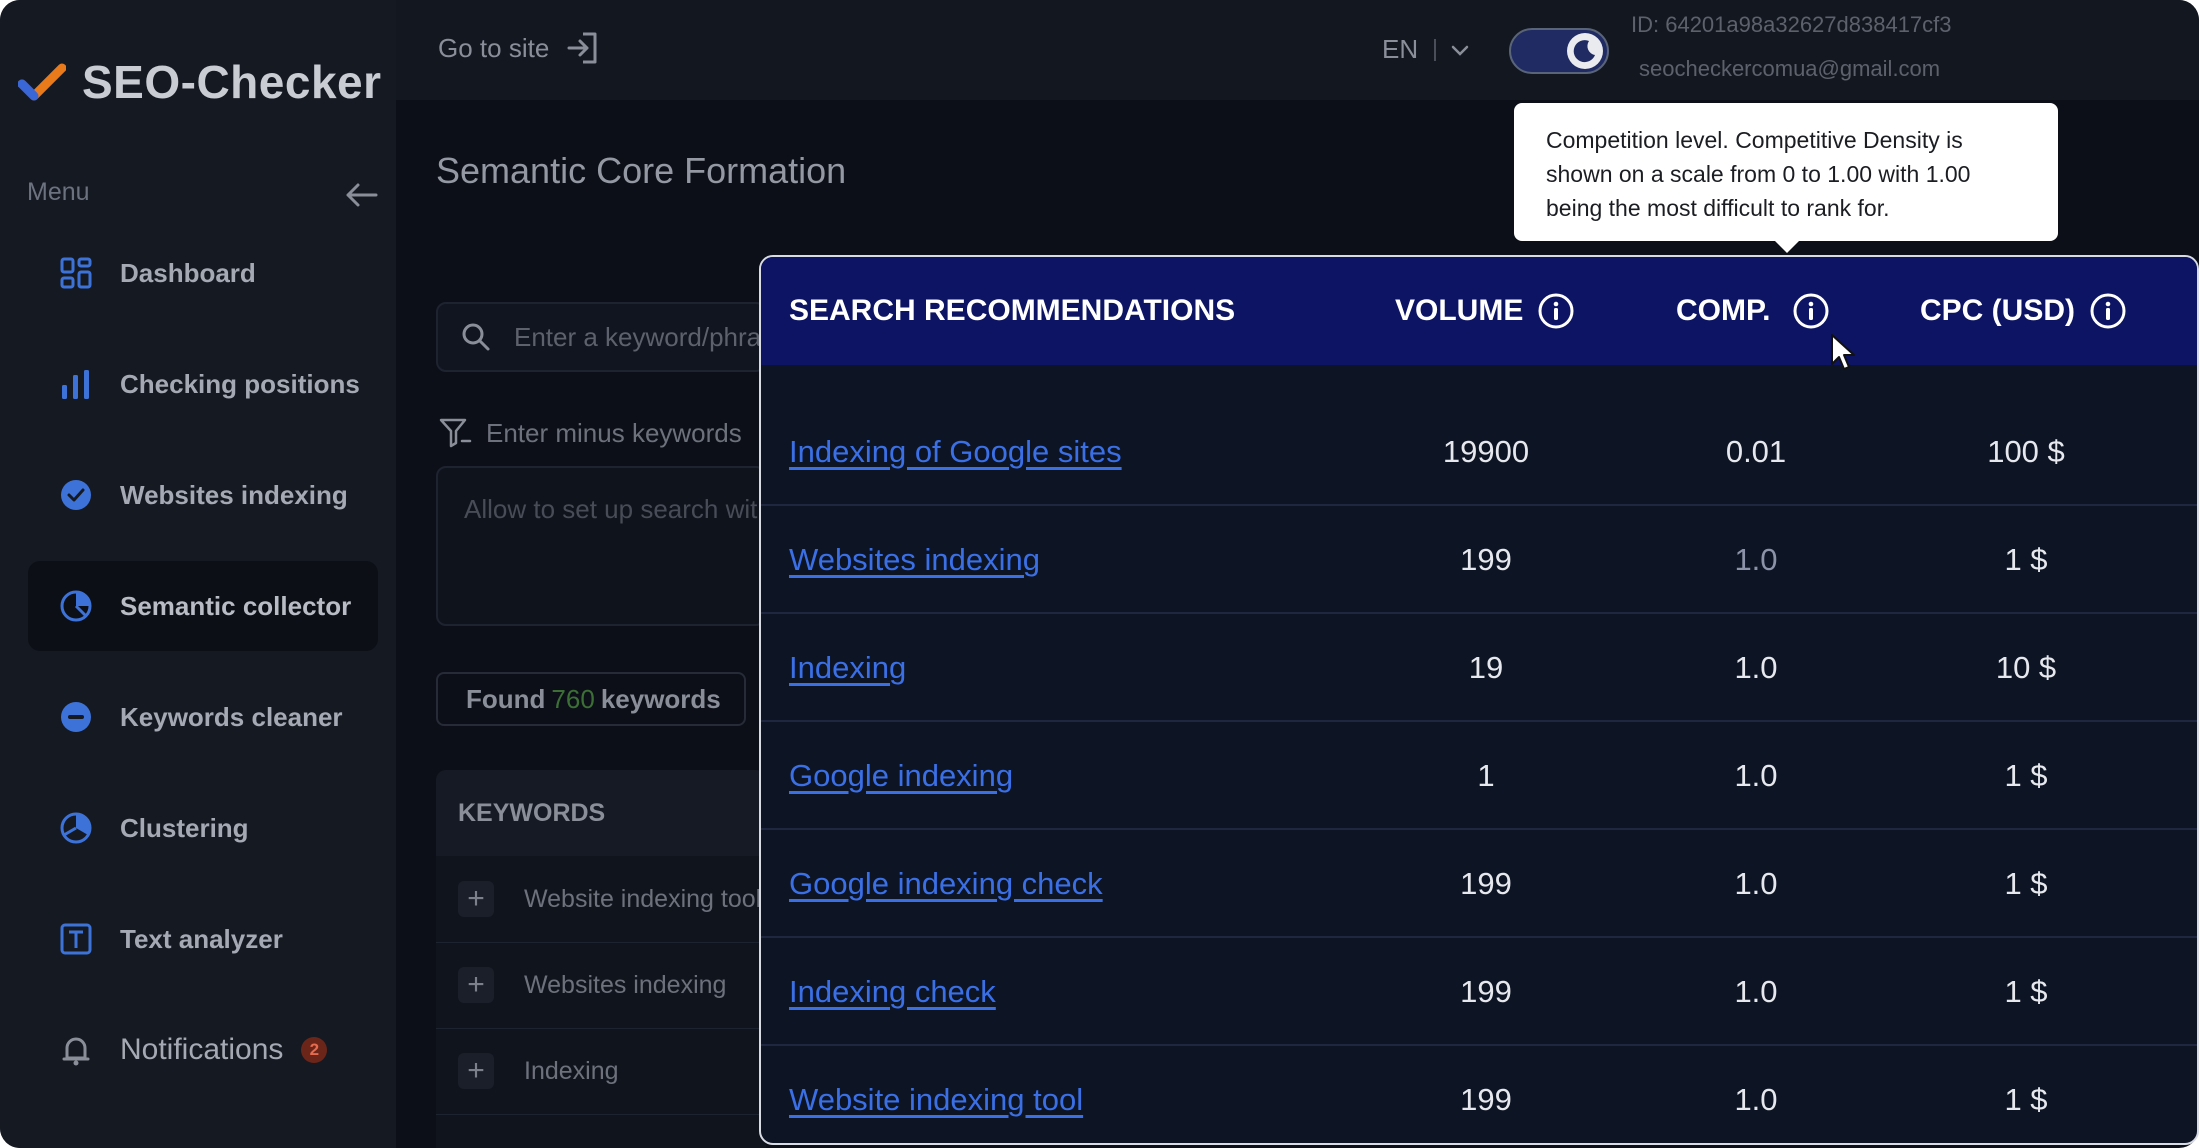 Image resolution: width=2199 pixels, height=1148 pixels. I want to click on sidebar-item-websites-indexing: Websites indexing, so click(203, 495).